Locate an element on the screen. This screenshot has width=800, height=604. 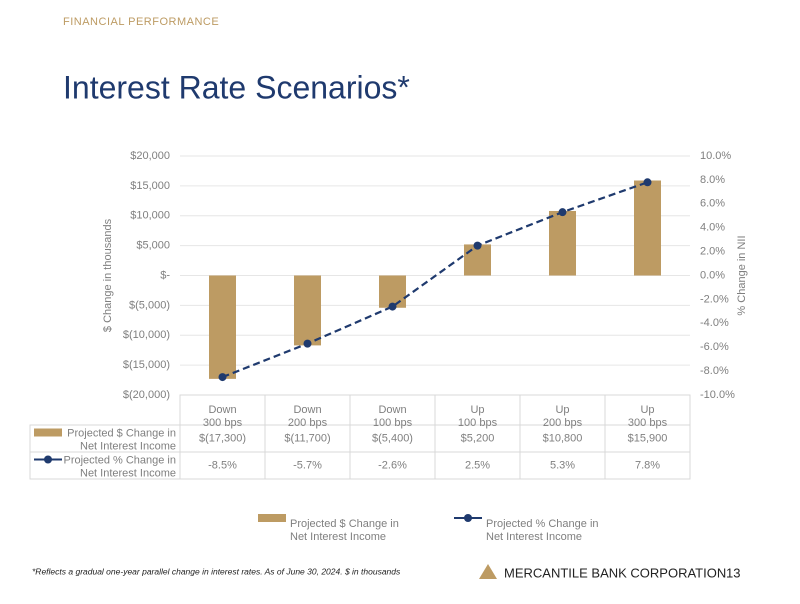
table-row-header: Projected % Change in Net Interest Income is located at coordinates (119, 466).